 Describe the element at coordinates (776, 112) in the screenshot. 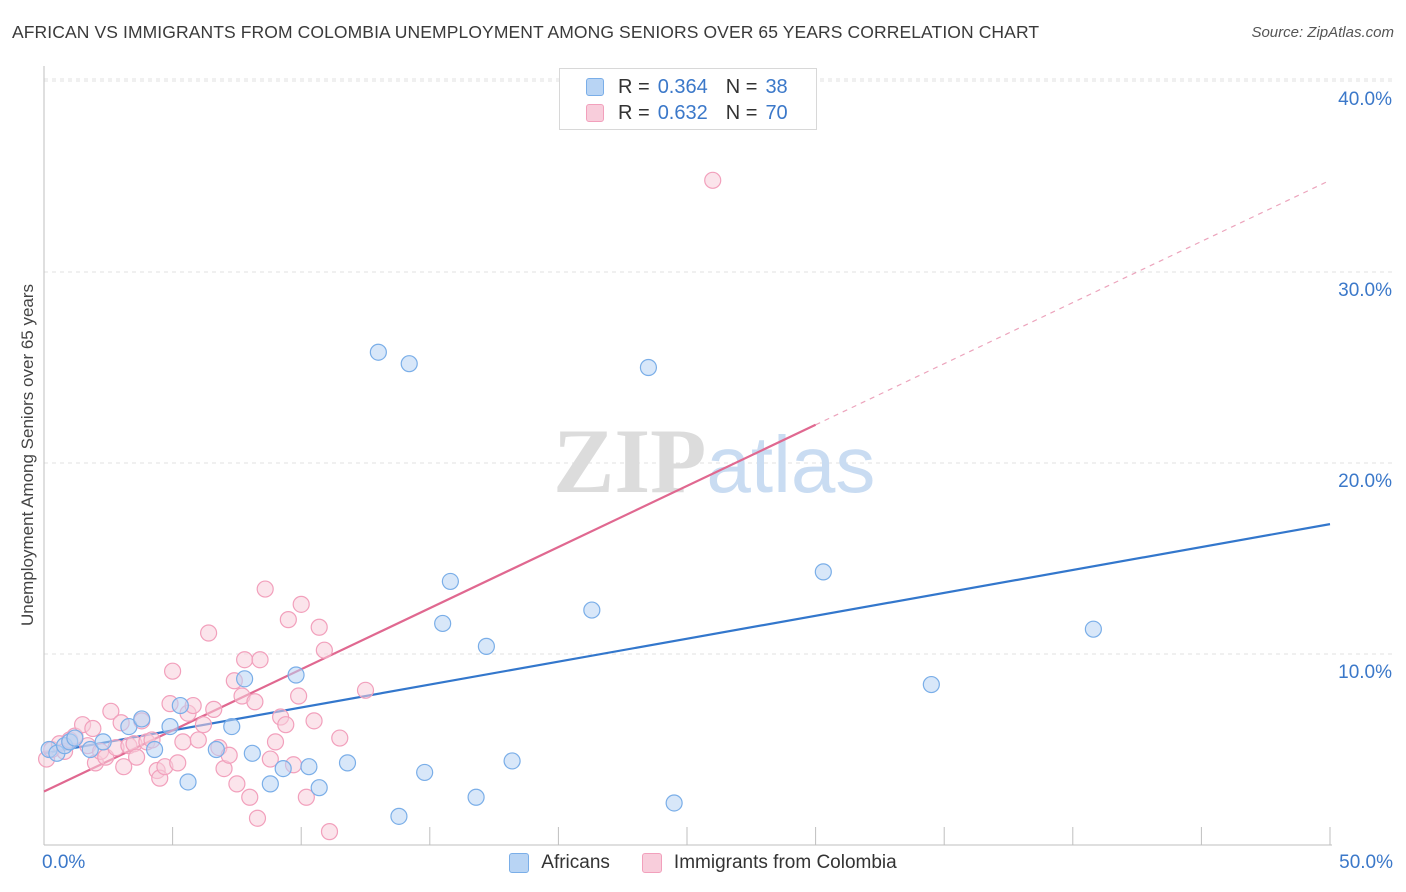

I see `n-value-colombia: 70` at that location.